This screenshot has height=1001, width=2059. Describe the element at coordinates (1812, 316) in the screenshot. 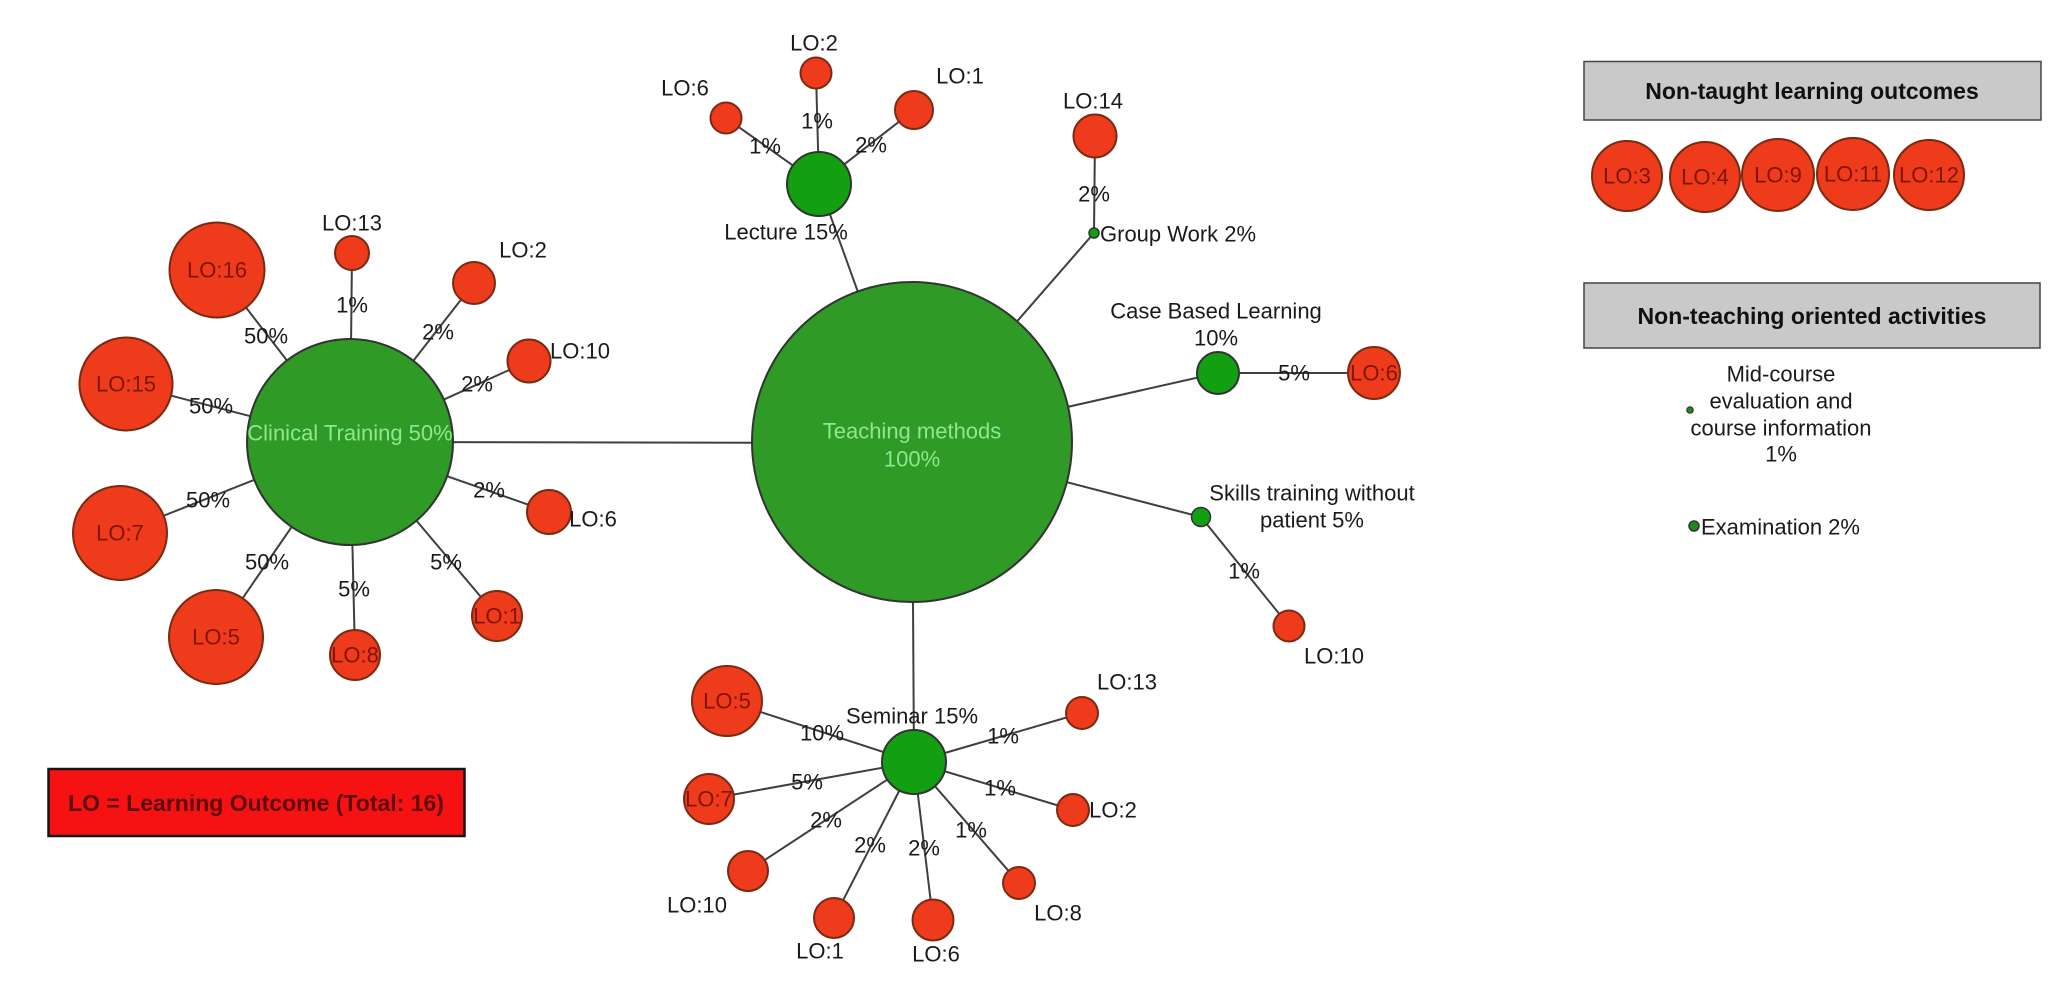

I see `svg-text:Non-teaching oriented activiti: Non-teaching oriented activities` at that location.